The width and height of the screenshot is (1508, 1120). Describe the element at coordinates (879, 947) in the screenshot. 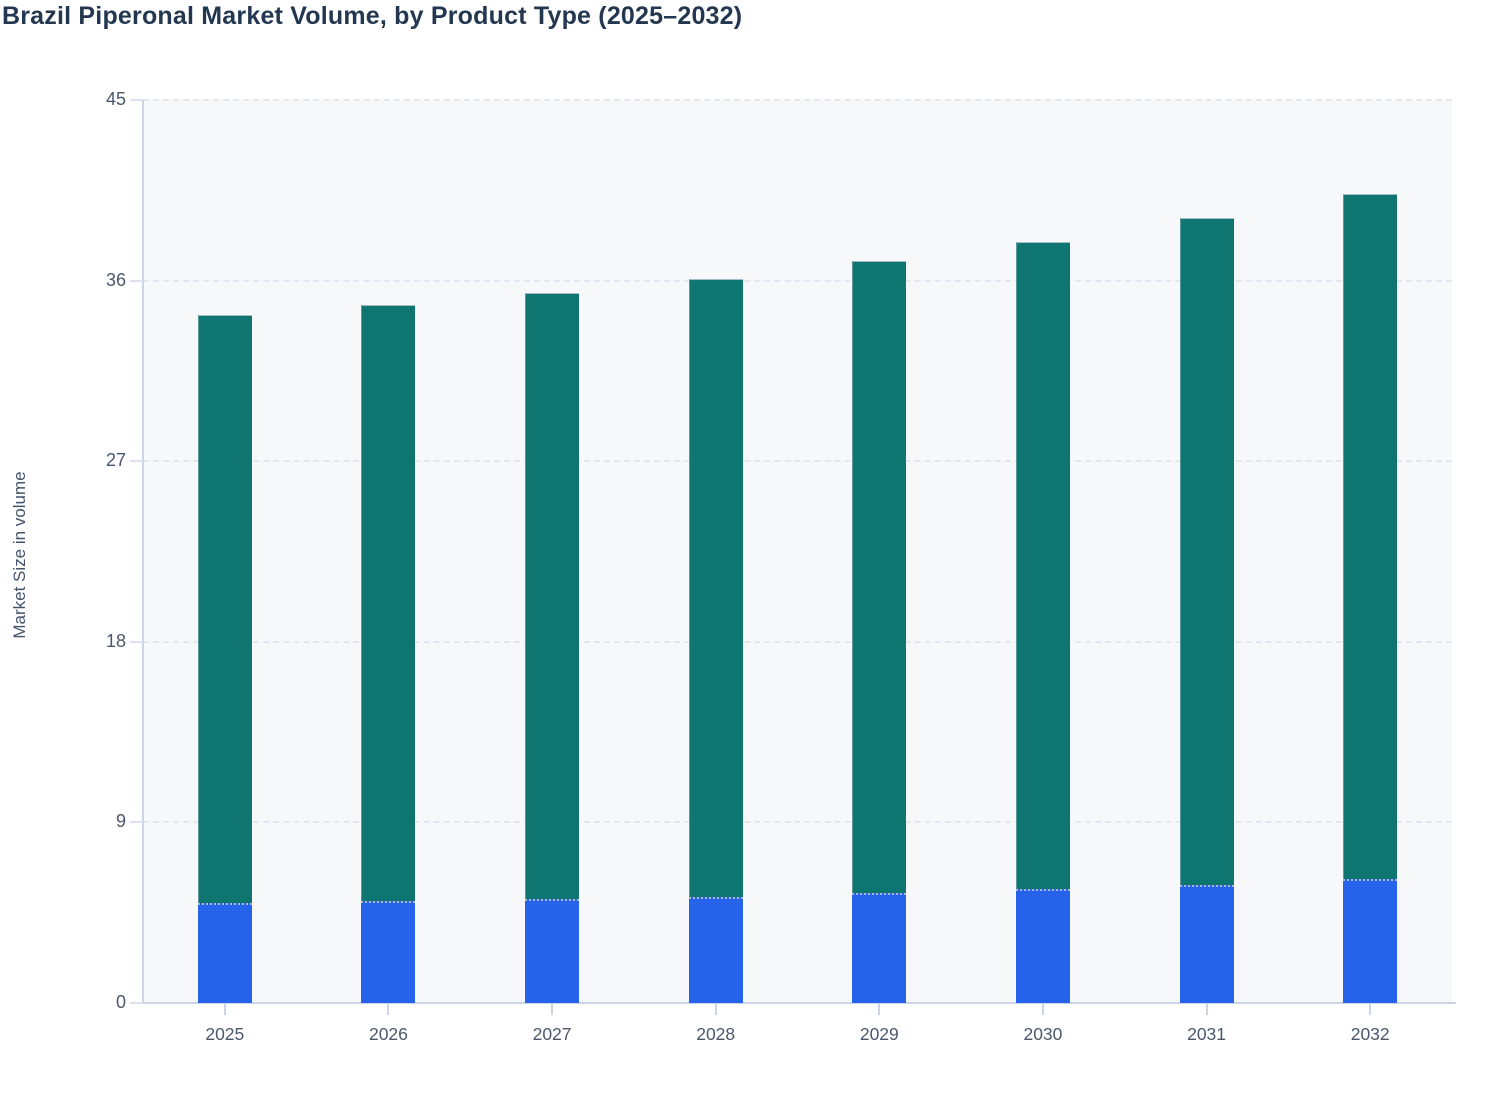

I see `bar-2029-blue-series` at that location.